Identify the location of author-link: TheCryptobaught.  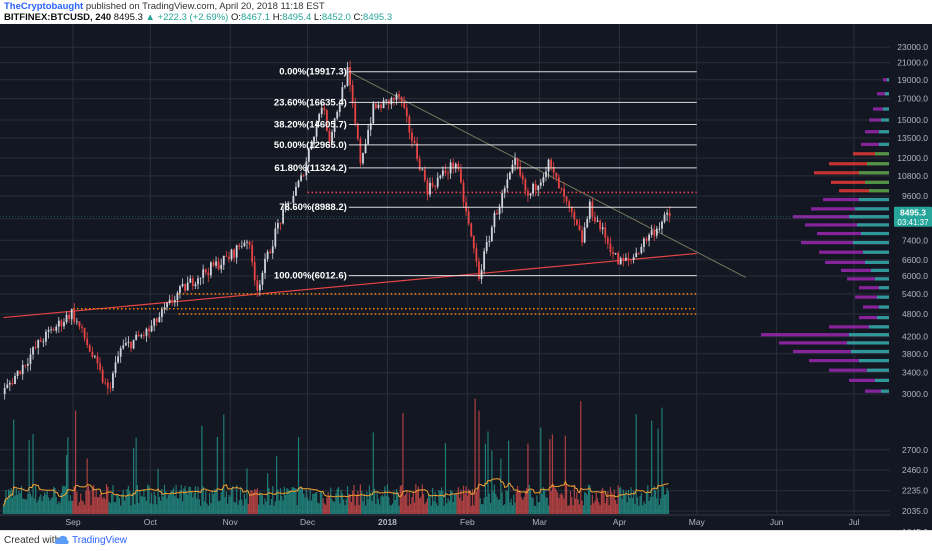
(44, 6).